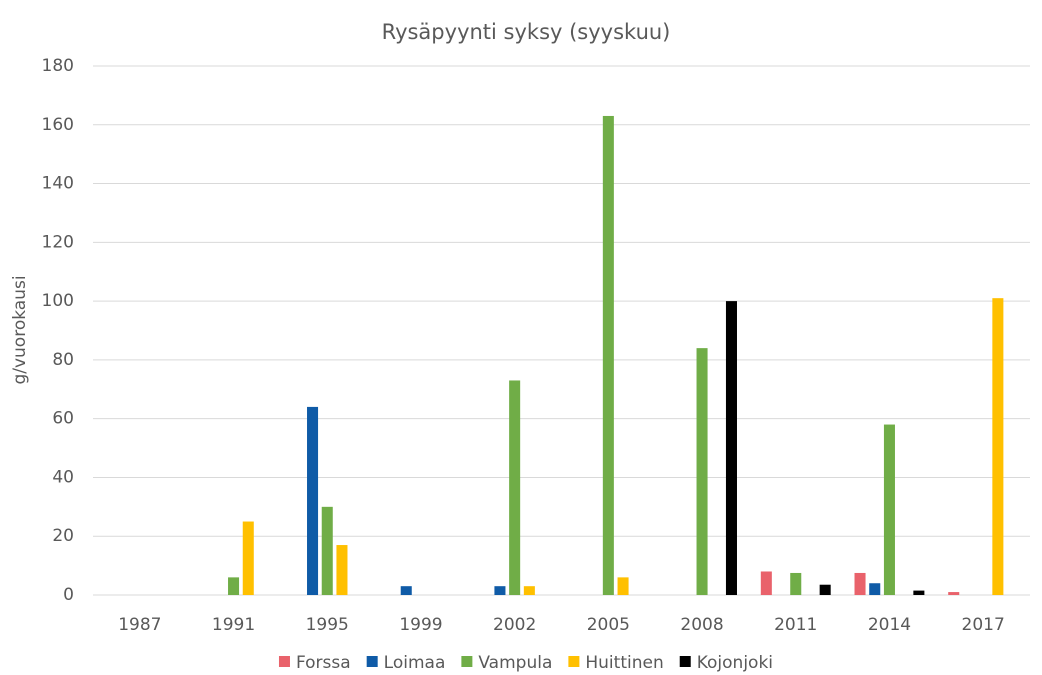  What do you see at coordinates (58, 125) in the screenshot?
I see `y-tick-label: 160` at bounding box center [58, 125].